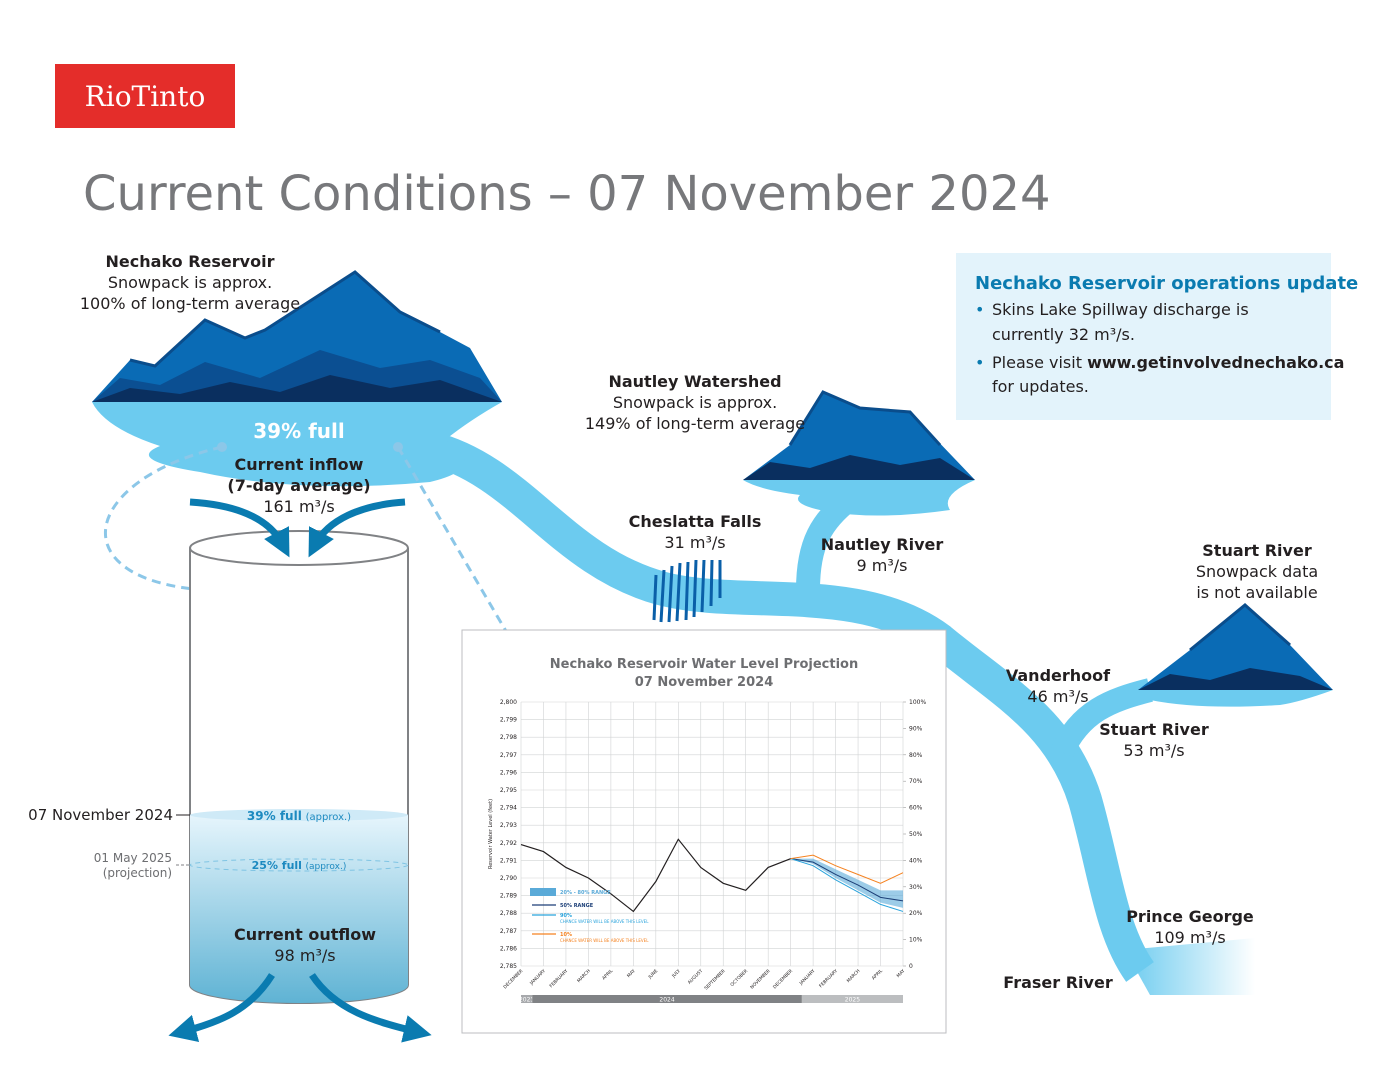 This screenshot has width=1400, height=1082. Describe the element at coordinates (917, 702) in the screenshot. I see `y2-tick-label: 100%` at that location.